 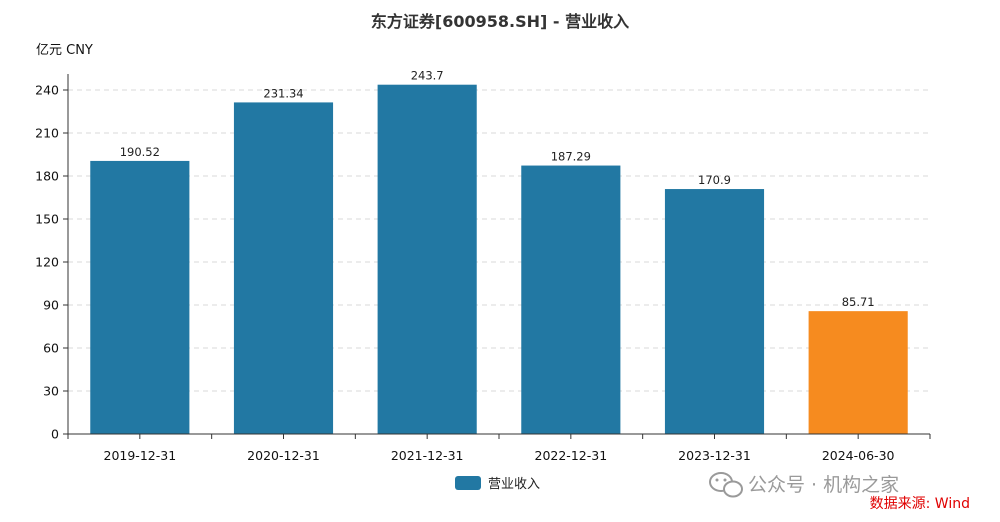 What do you see at coordinates (726, 485) in the screenshot?
I see `wechat-icon` at bounding box center [726, 485].